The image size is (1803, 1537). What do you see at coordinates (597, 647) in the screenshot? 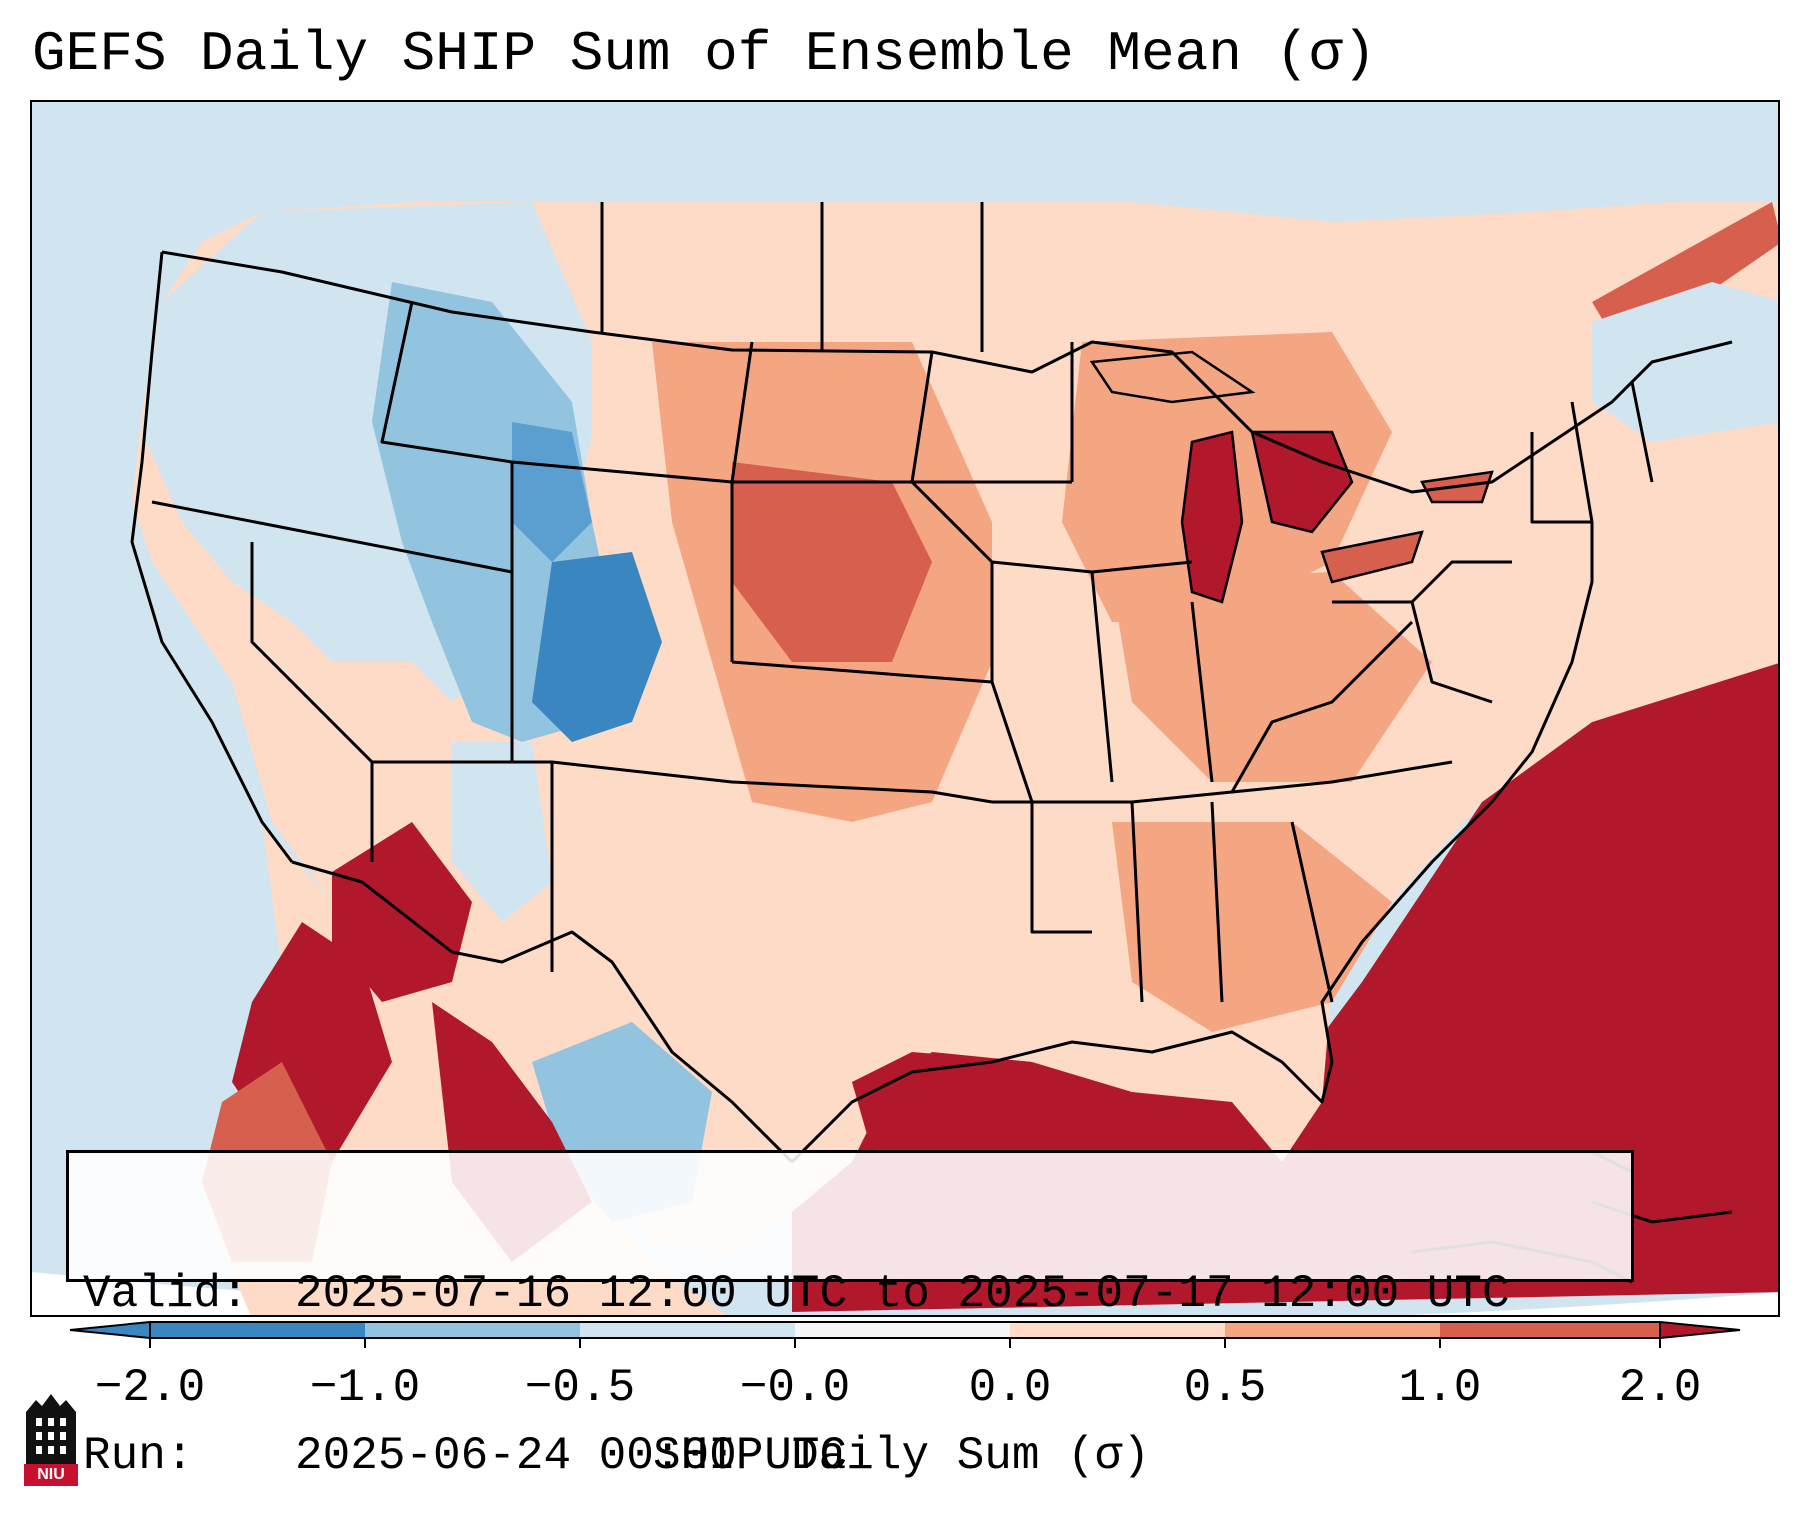
I see `colorado-negative-core` at bounding box center [597, 647].